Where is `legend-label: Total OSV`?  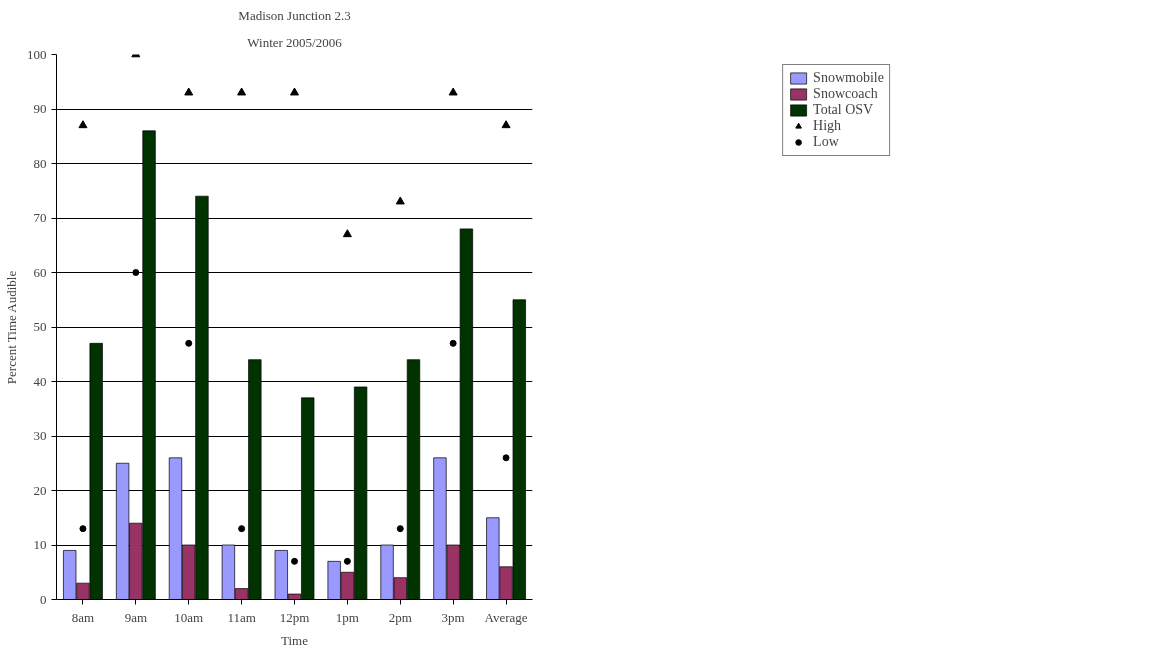
legend-label: Total OSV is located at coordinates (843, 110).